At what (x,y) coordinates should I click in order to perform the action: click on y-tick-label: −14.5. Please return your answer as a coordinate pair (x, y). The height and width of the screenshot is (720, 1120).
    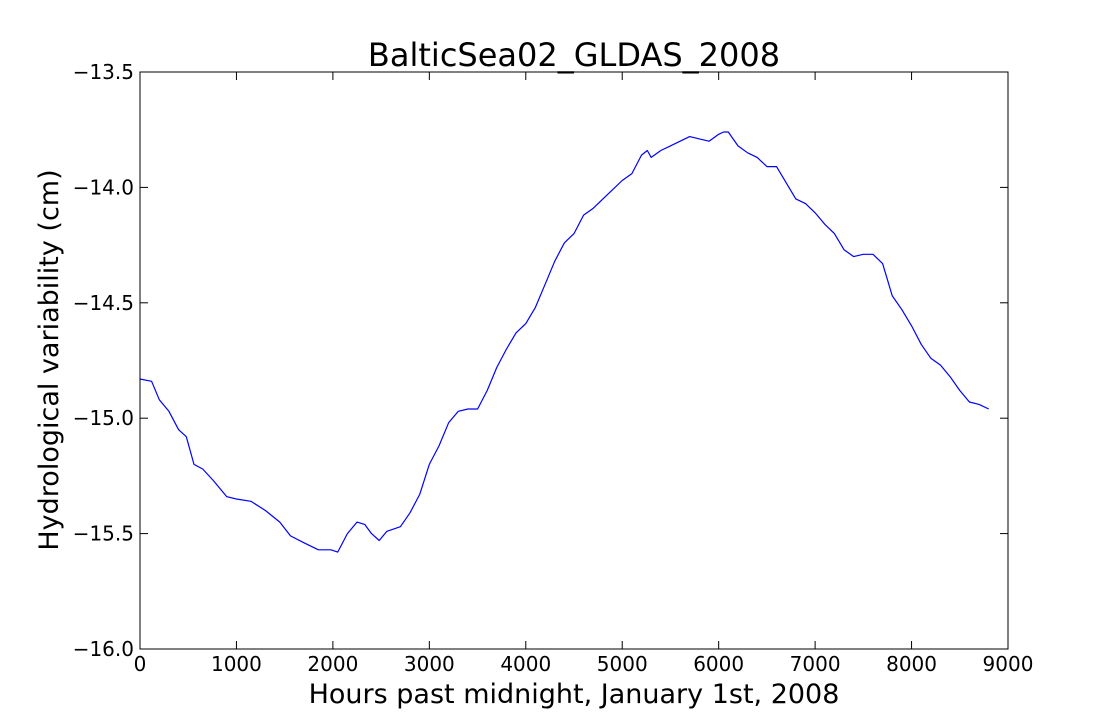
    Looking at the image, I should click on (103, 303).